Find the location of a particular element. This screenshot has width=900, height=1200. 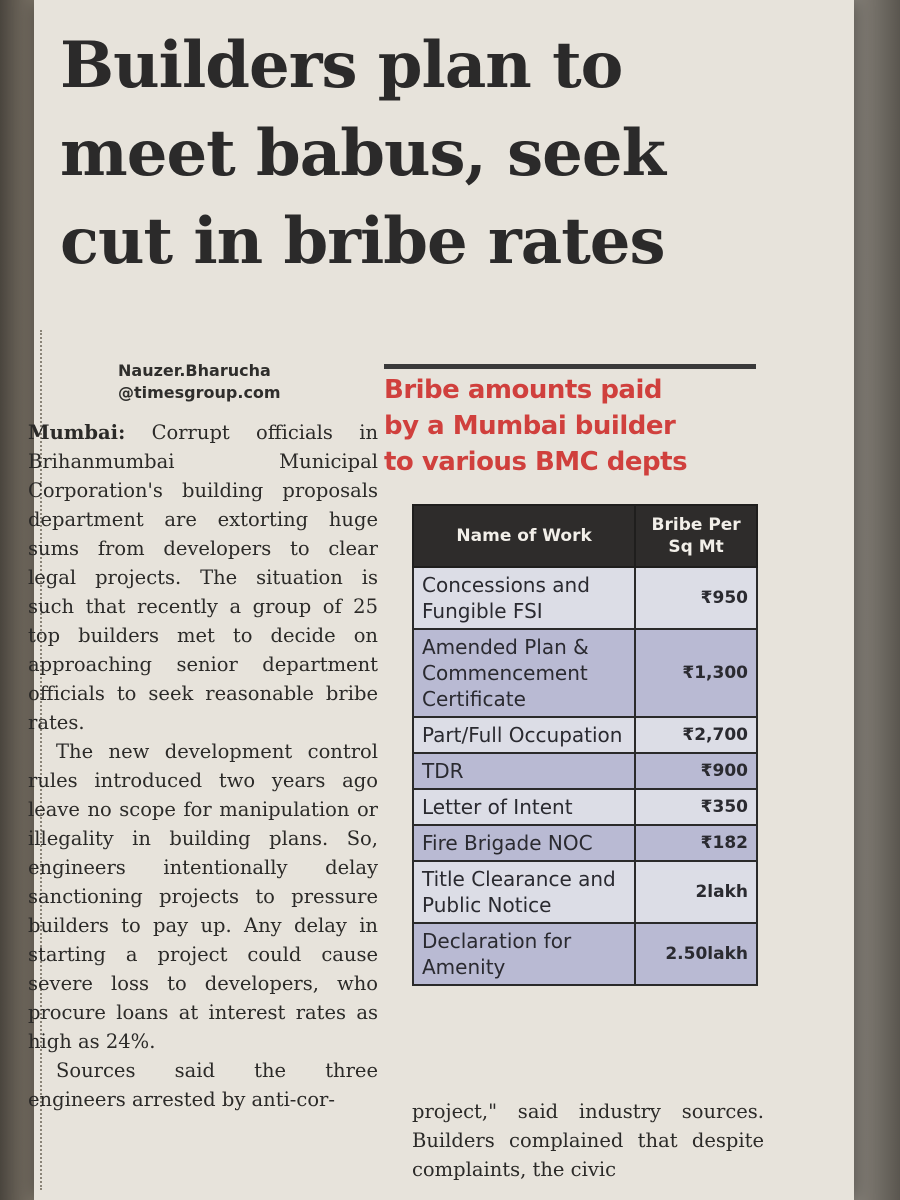

perforation-edge is located at coordinates (41, 760).